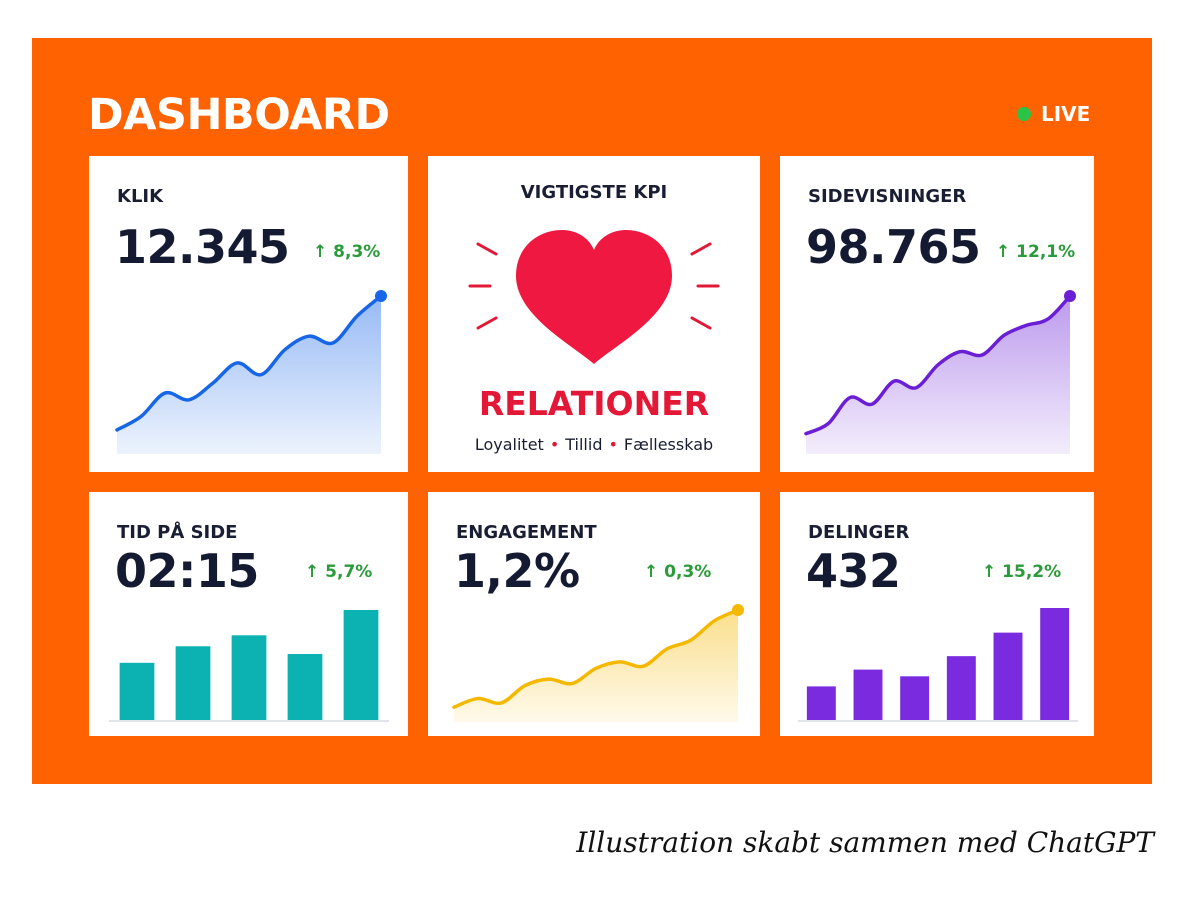 The width and height of the screenshot is (1188, 904). I want to click on change-badge: ↑ 0,3%, so click(678, 572).